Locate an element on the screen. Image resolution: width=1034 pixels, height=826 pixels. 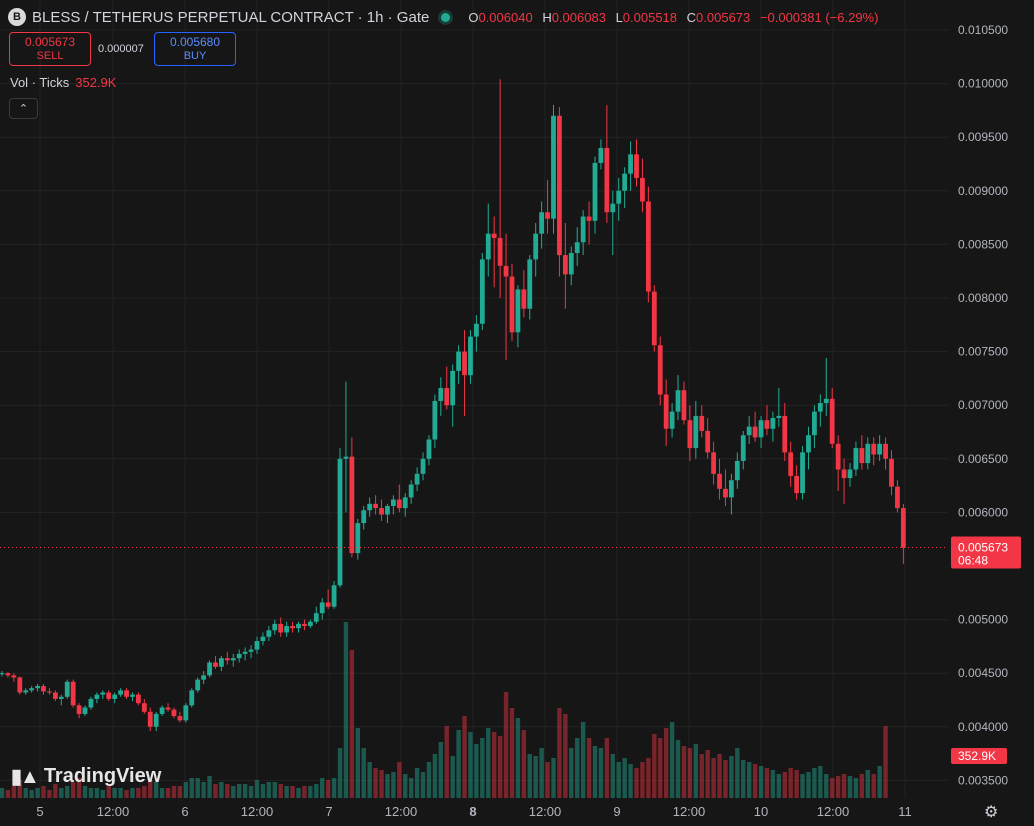
time-tick-label: 11 is located at coordinates (905, 811).